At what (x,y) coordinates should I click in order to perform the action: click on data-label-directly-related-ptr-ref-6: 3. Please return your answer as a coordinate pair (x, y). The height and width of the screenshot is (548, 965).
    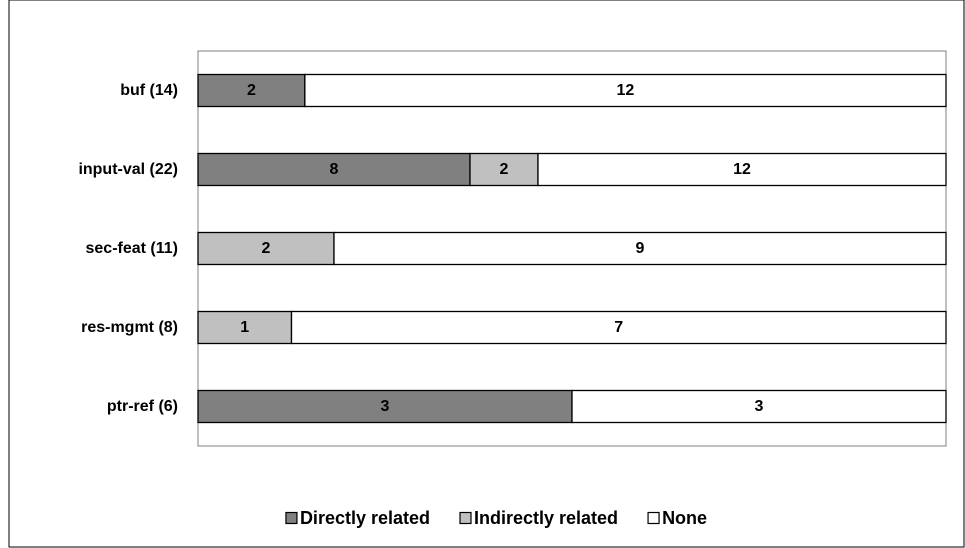
    Looking at the image, I should click on (385, 406).